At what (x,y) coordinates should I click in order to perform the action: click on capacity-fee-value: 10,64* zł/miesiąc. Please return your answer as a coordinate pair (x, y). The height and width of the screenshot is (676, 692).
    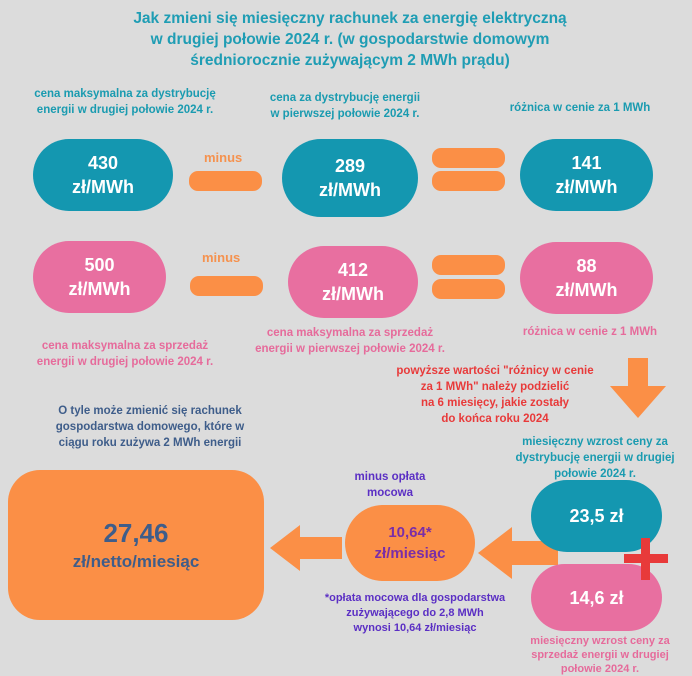
    Looking at the image, I should click on (410, 543).